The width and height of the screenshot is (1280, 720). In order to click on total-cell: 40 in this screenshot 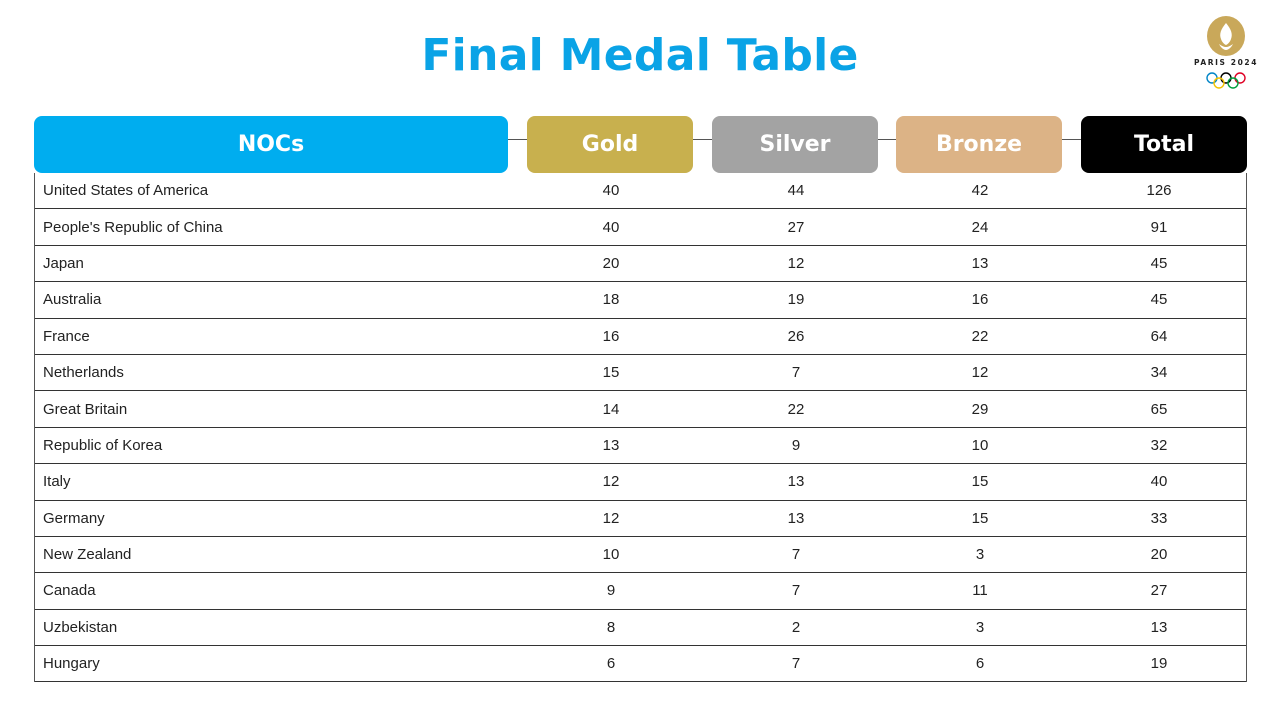, I will do `click(1159, 482)`.